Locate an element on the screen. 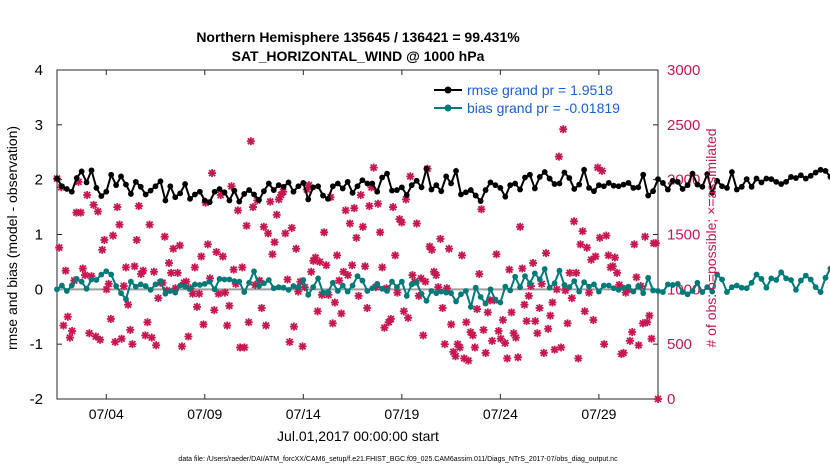  x-axis-label: Jul.01,2017 00:00:00 start is located at coordinates (358, 436).